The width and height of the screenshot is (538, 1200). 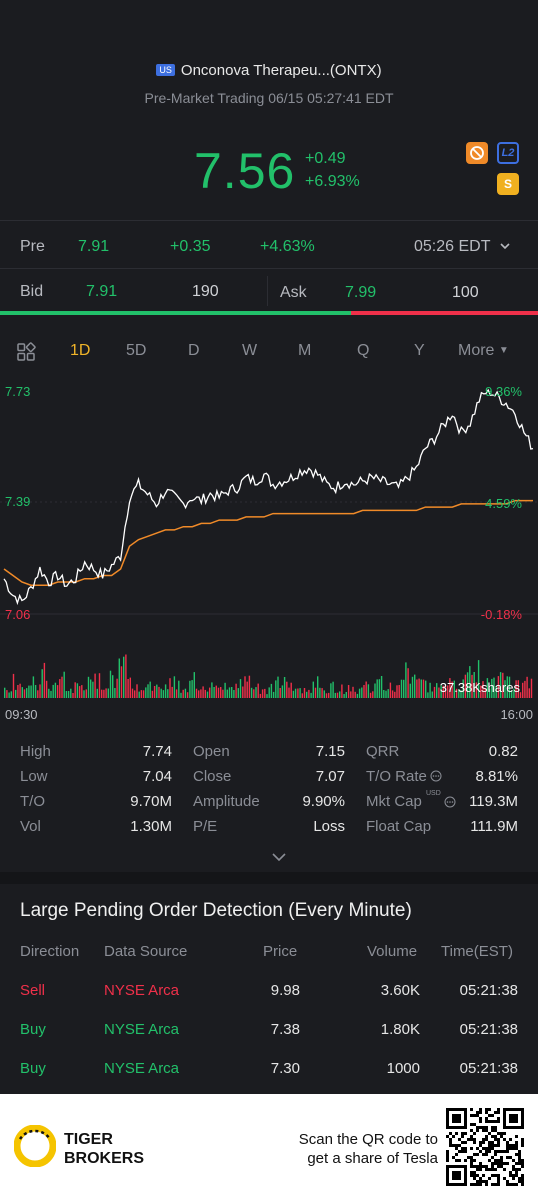 I want to click on s-icon: S, so click(x=508, y=184).